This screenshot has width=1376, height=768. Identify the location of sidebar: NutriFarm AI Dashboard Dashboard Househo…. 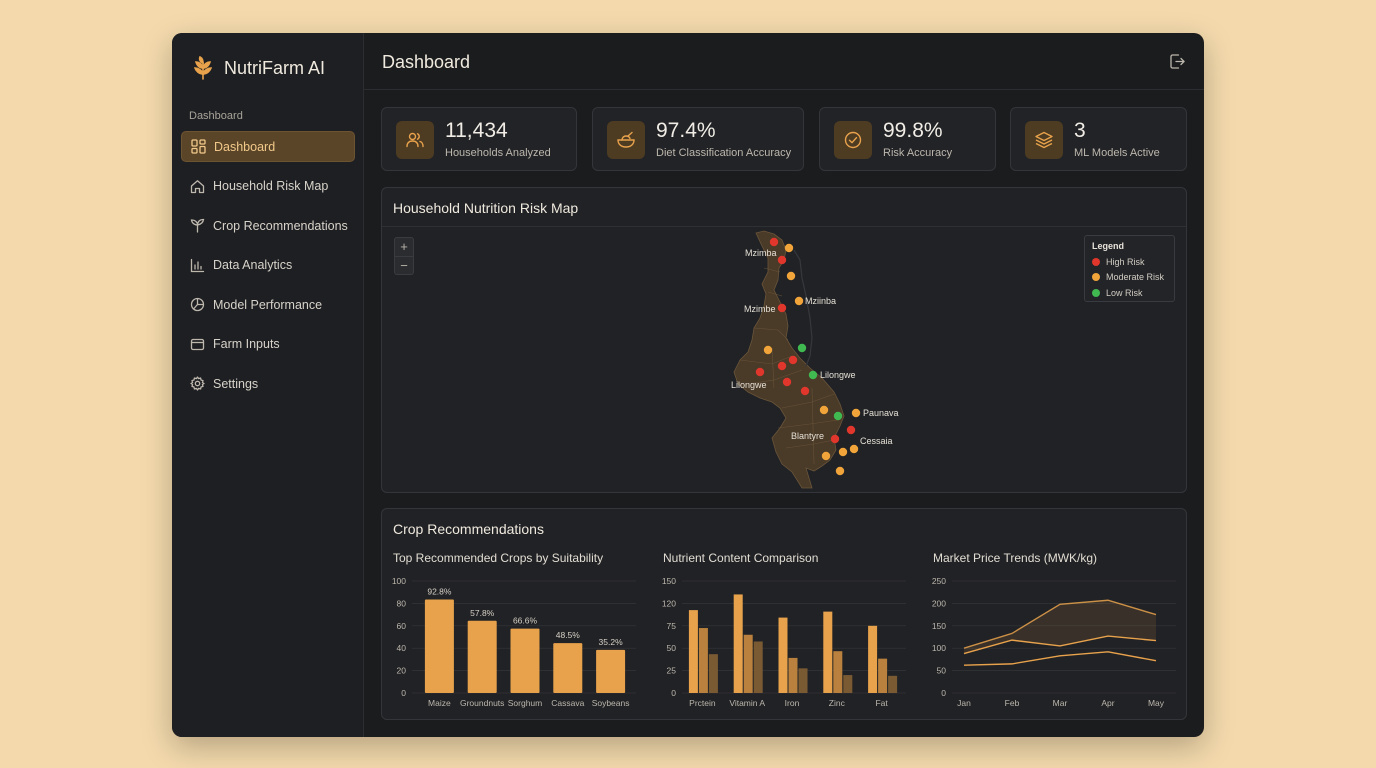
(268, 385).